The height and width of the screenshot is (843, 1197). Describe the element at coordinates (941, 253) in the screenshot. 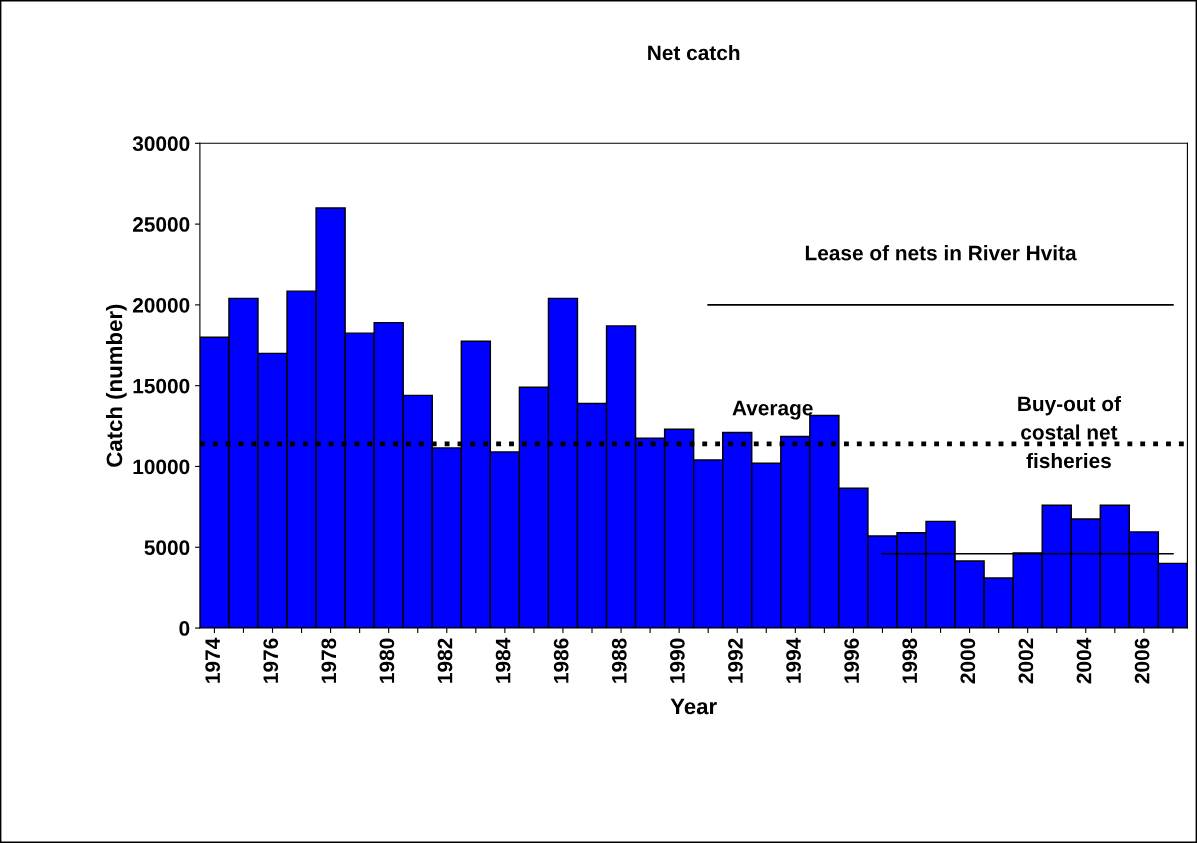

I see `annotation: Lease of nets in River Hvita` at that location.